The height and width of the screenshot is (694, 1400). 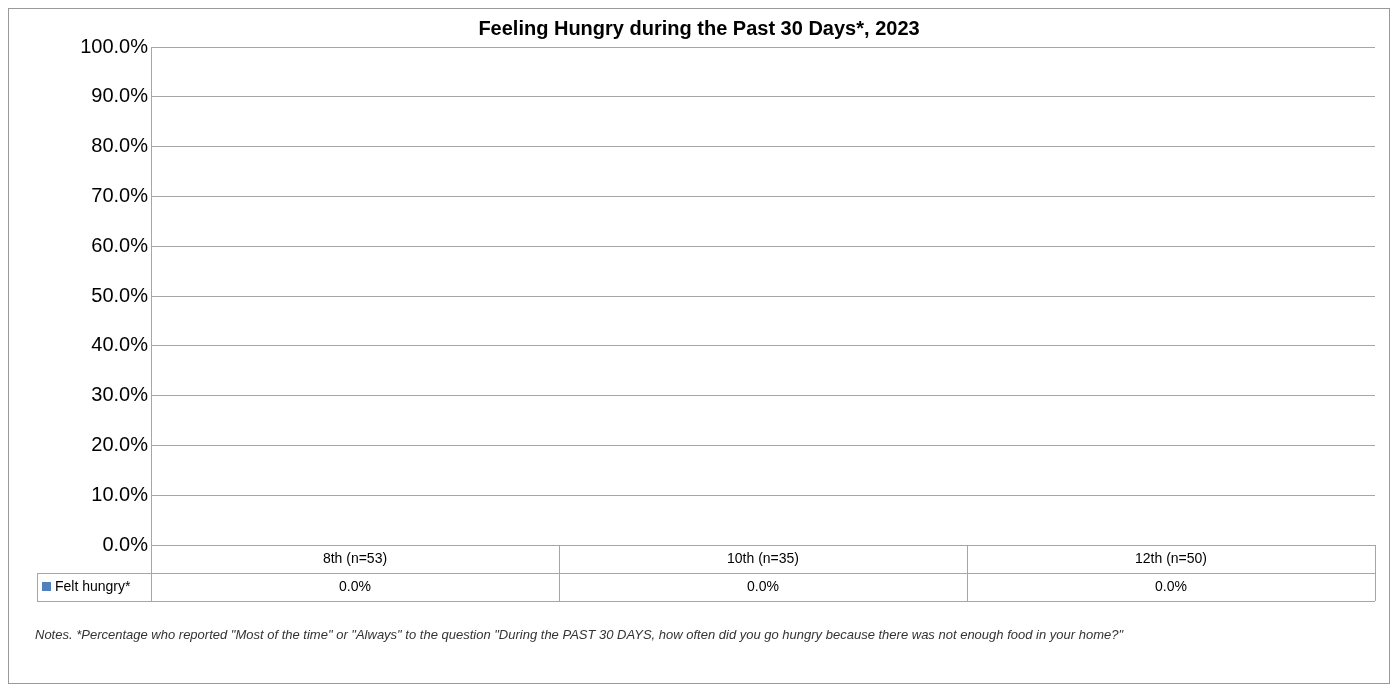 What do you see at coordinates (120, 194) in the screenshot?
I see `y-tick-label: 70.0%` at bounding box center [120, 194].